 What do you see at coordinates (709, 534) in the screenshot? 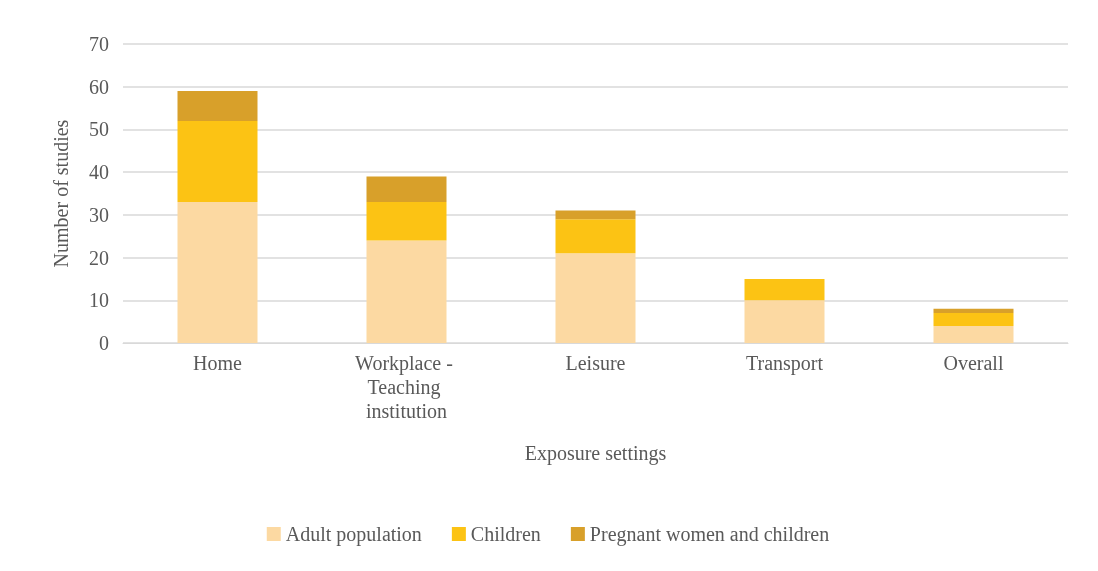
I see `legend-label: Pregnant women and children` at bounding box center [709, 534].